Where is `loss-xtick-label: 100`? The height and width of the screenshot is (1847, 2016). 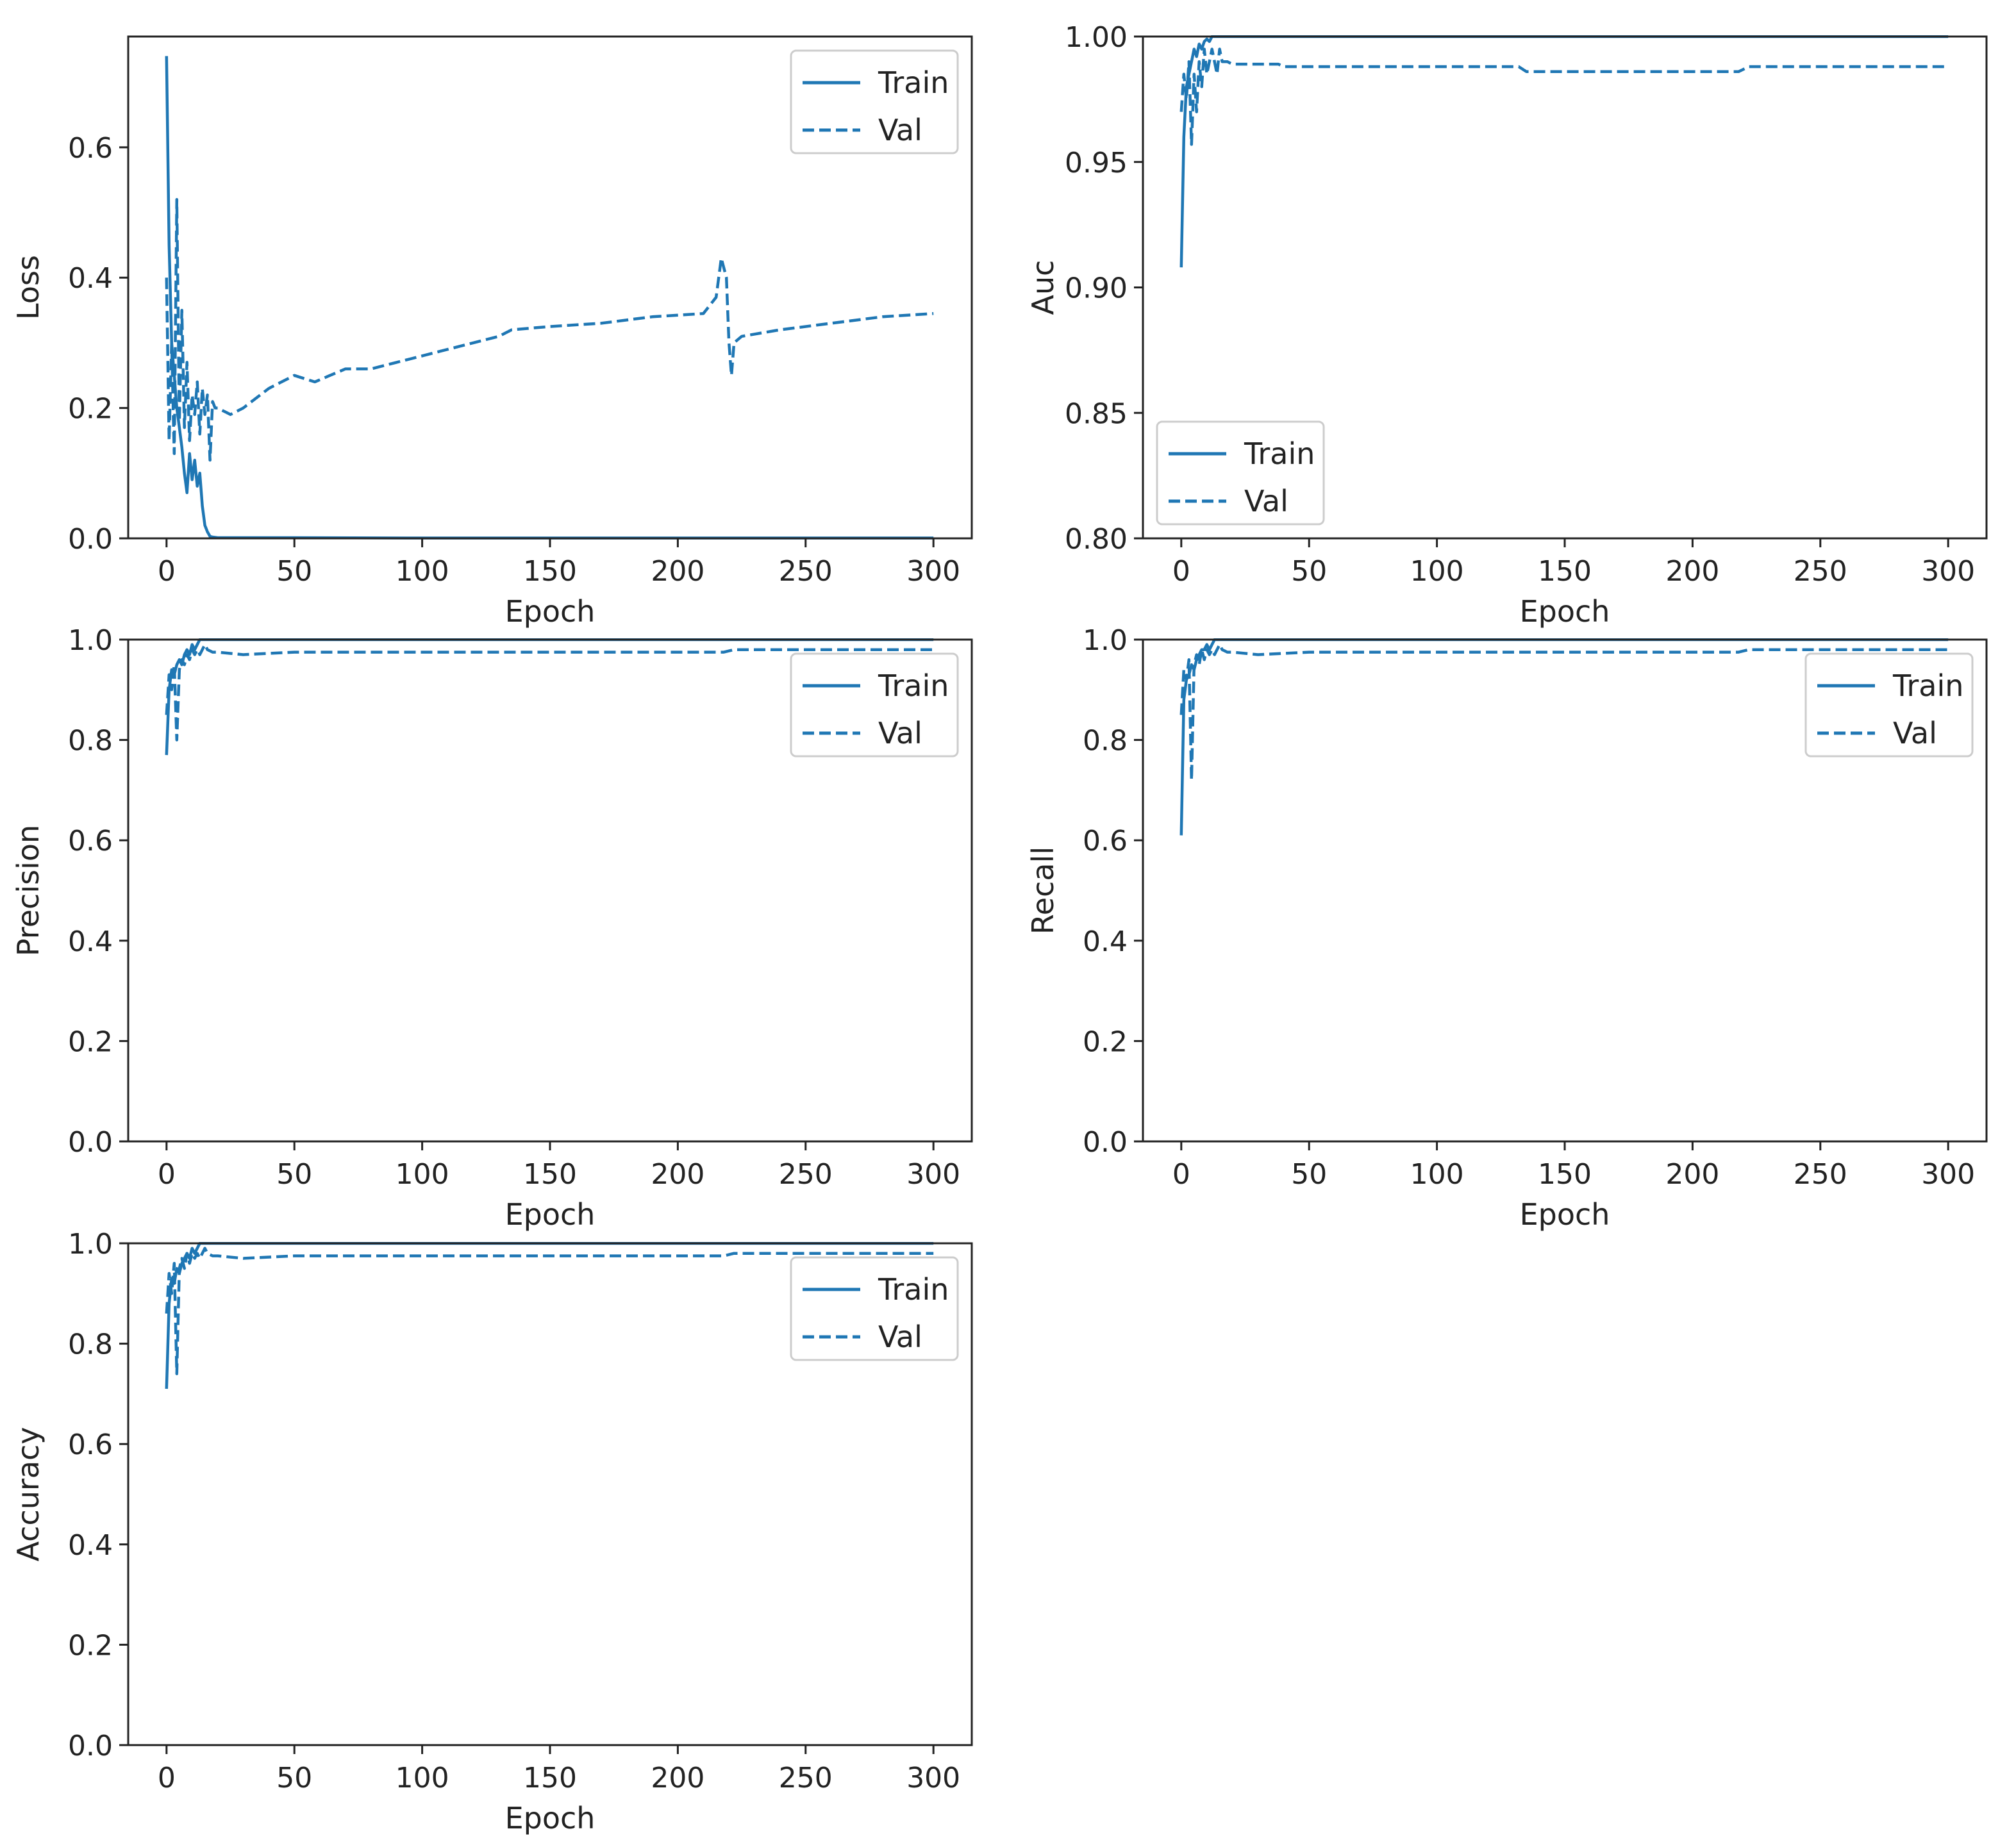
loss-xtick-label: 100 is located at coordinates (422, 571).